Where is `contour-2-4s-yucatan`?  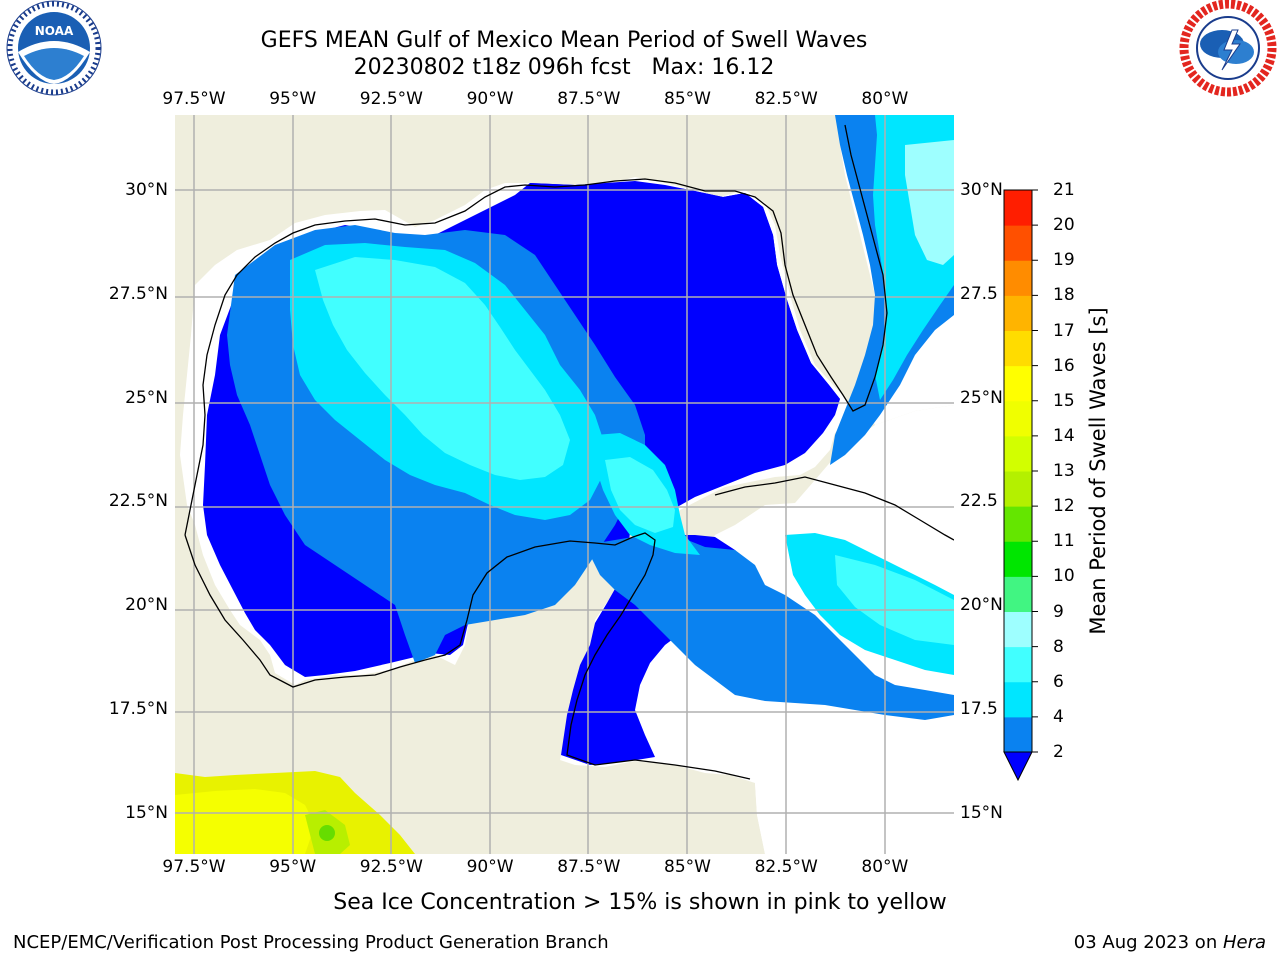 contour-2-4s-yucatan is located at coordinates (769, 627).